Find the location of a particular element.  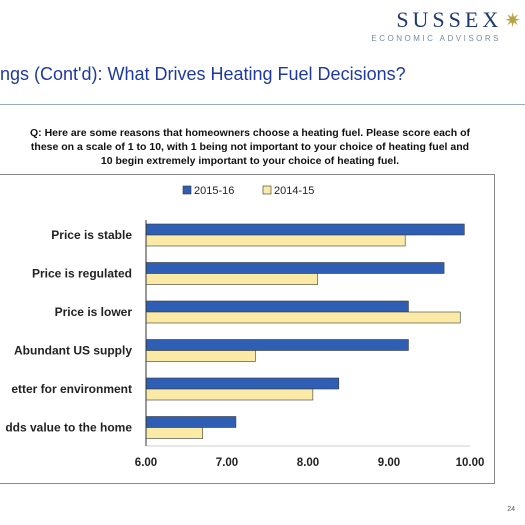

x-tick-label: 9.00 is located at coordinates (389, 463).